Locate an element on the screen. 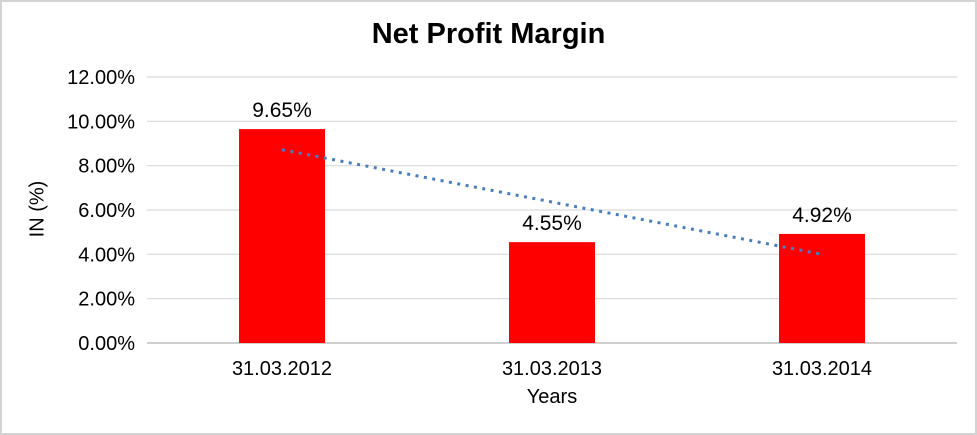 The width and height of the screenshot is (977, 435). y-tick-label: 10.00% is located at coordinates (101, 122).